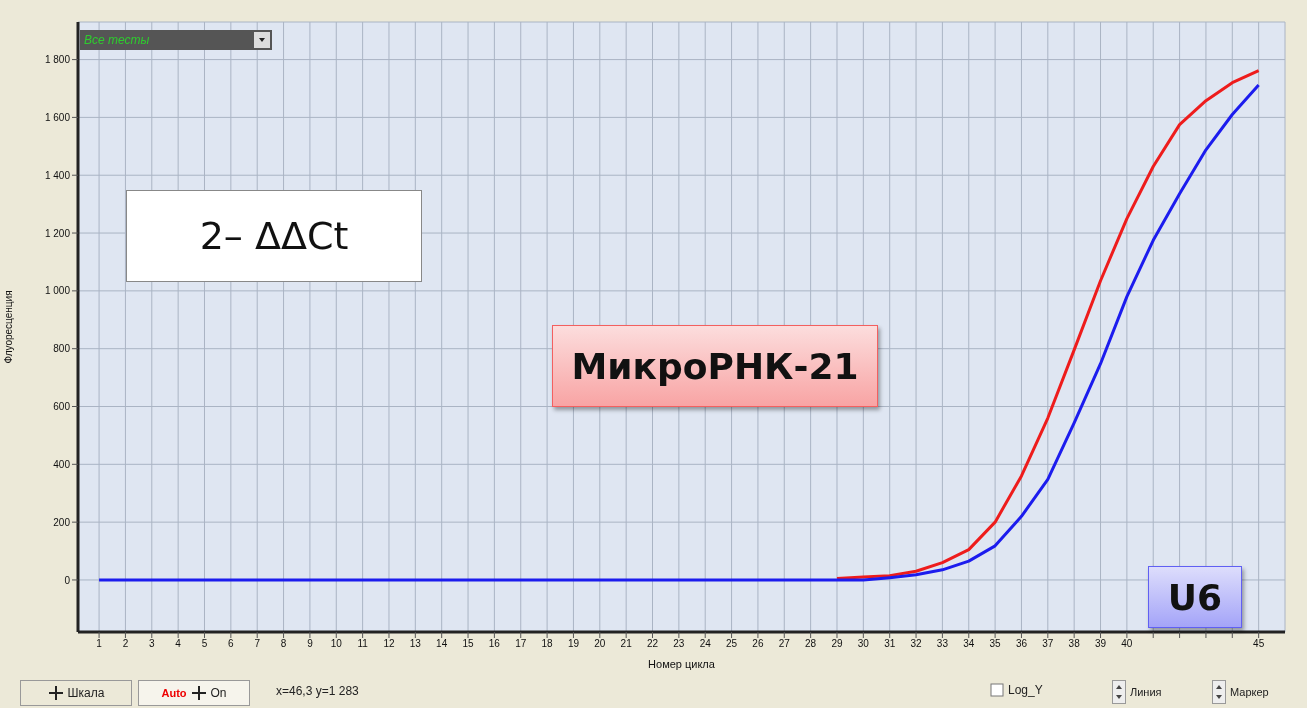 This screenshot has width=1307, height=708. What do you see at coordinates (176, 40) in the screenshot?
I see `dropdown-field: Все тесты` at bounding box center [176, 40].